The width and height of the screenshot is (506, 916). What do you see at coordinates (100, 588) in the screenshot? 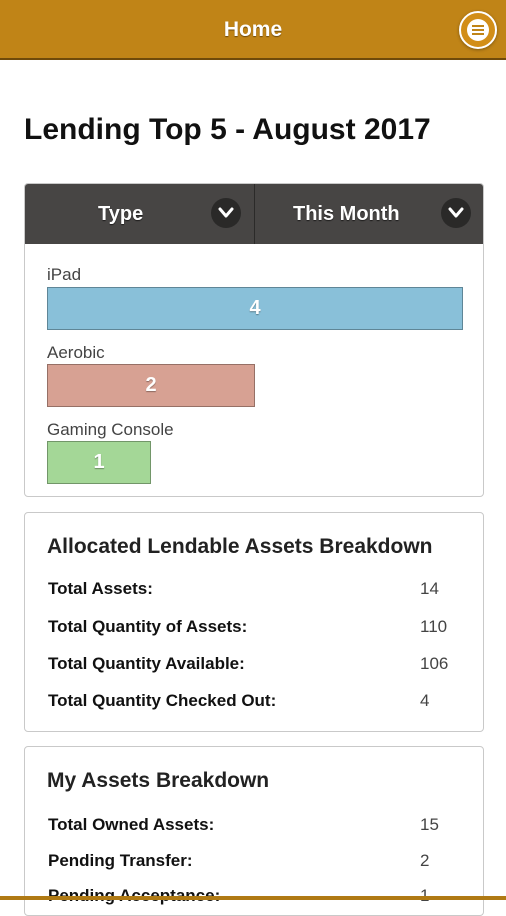
I see `stat-label: Total Assets:` at bounding box center [100, 588].